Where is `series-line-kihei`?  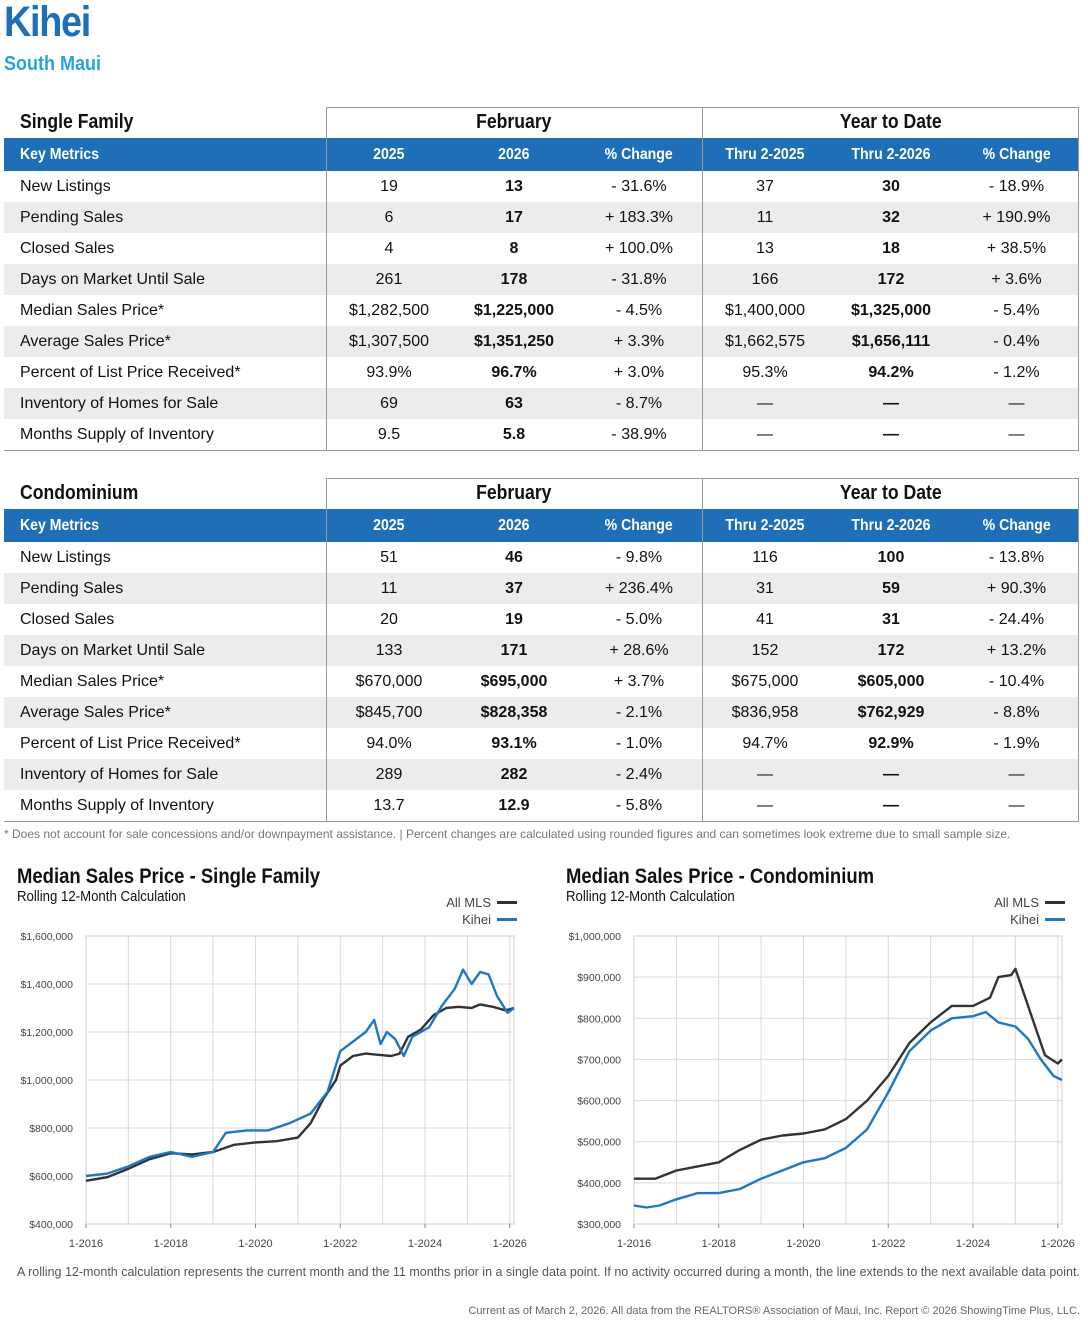 series-line-kihei is located at coordinates (300, 1073).